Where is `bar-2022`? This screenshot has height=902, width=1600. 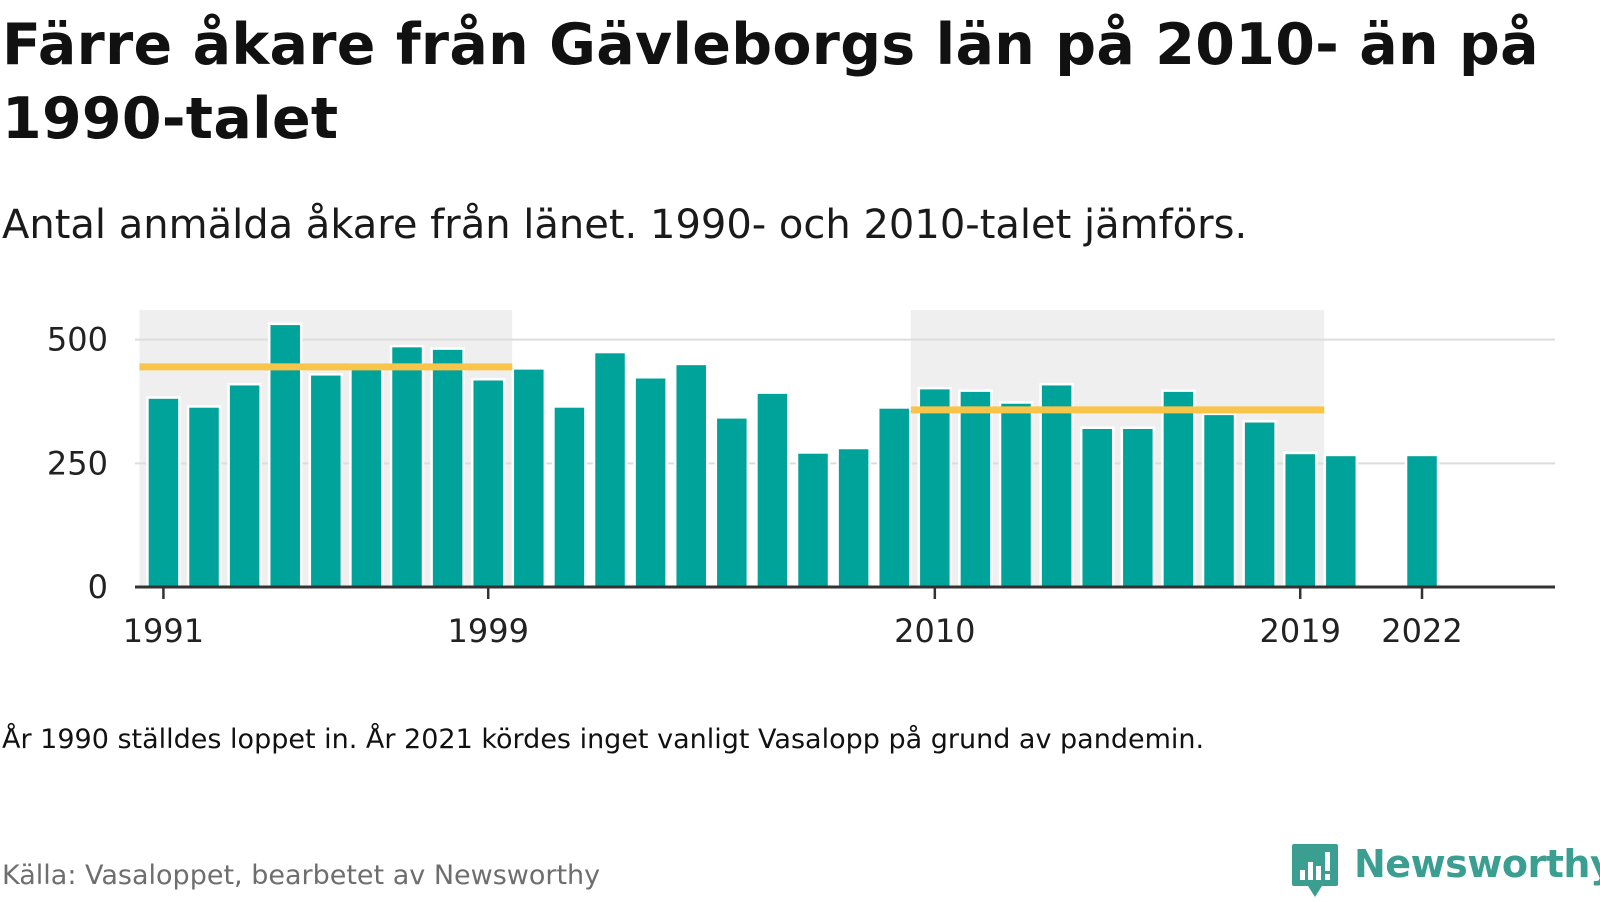
bar-2022 is located at coordinates (1422, 521).